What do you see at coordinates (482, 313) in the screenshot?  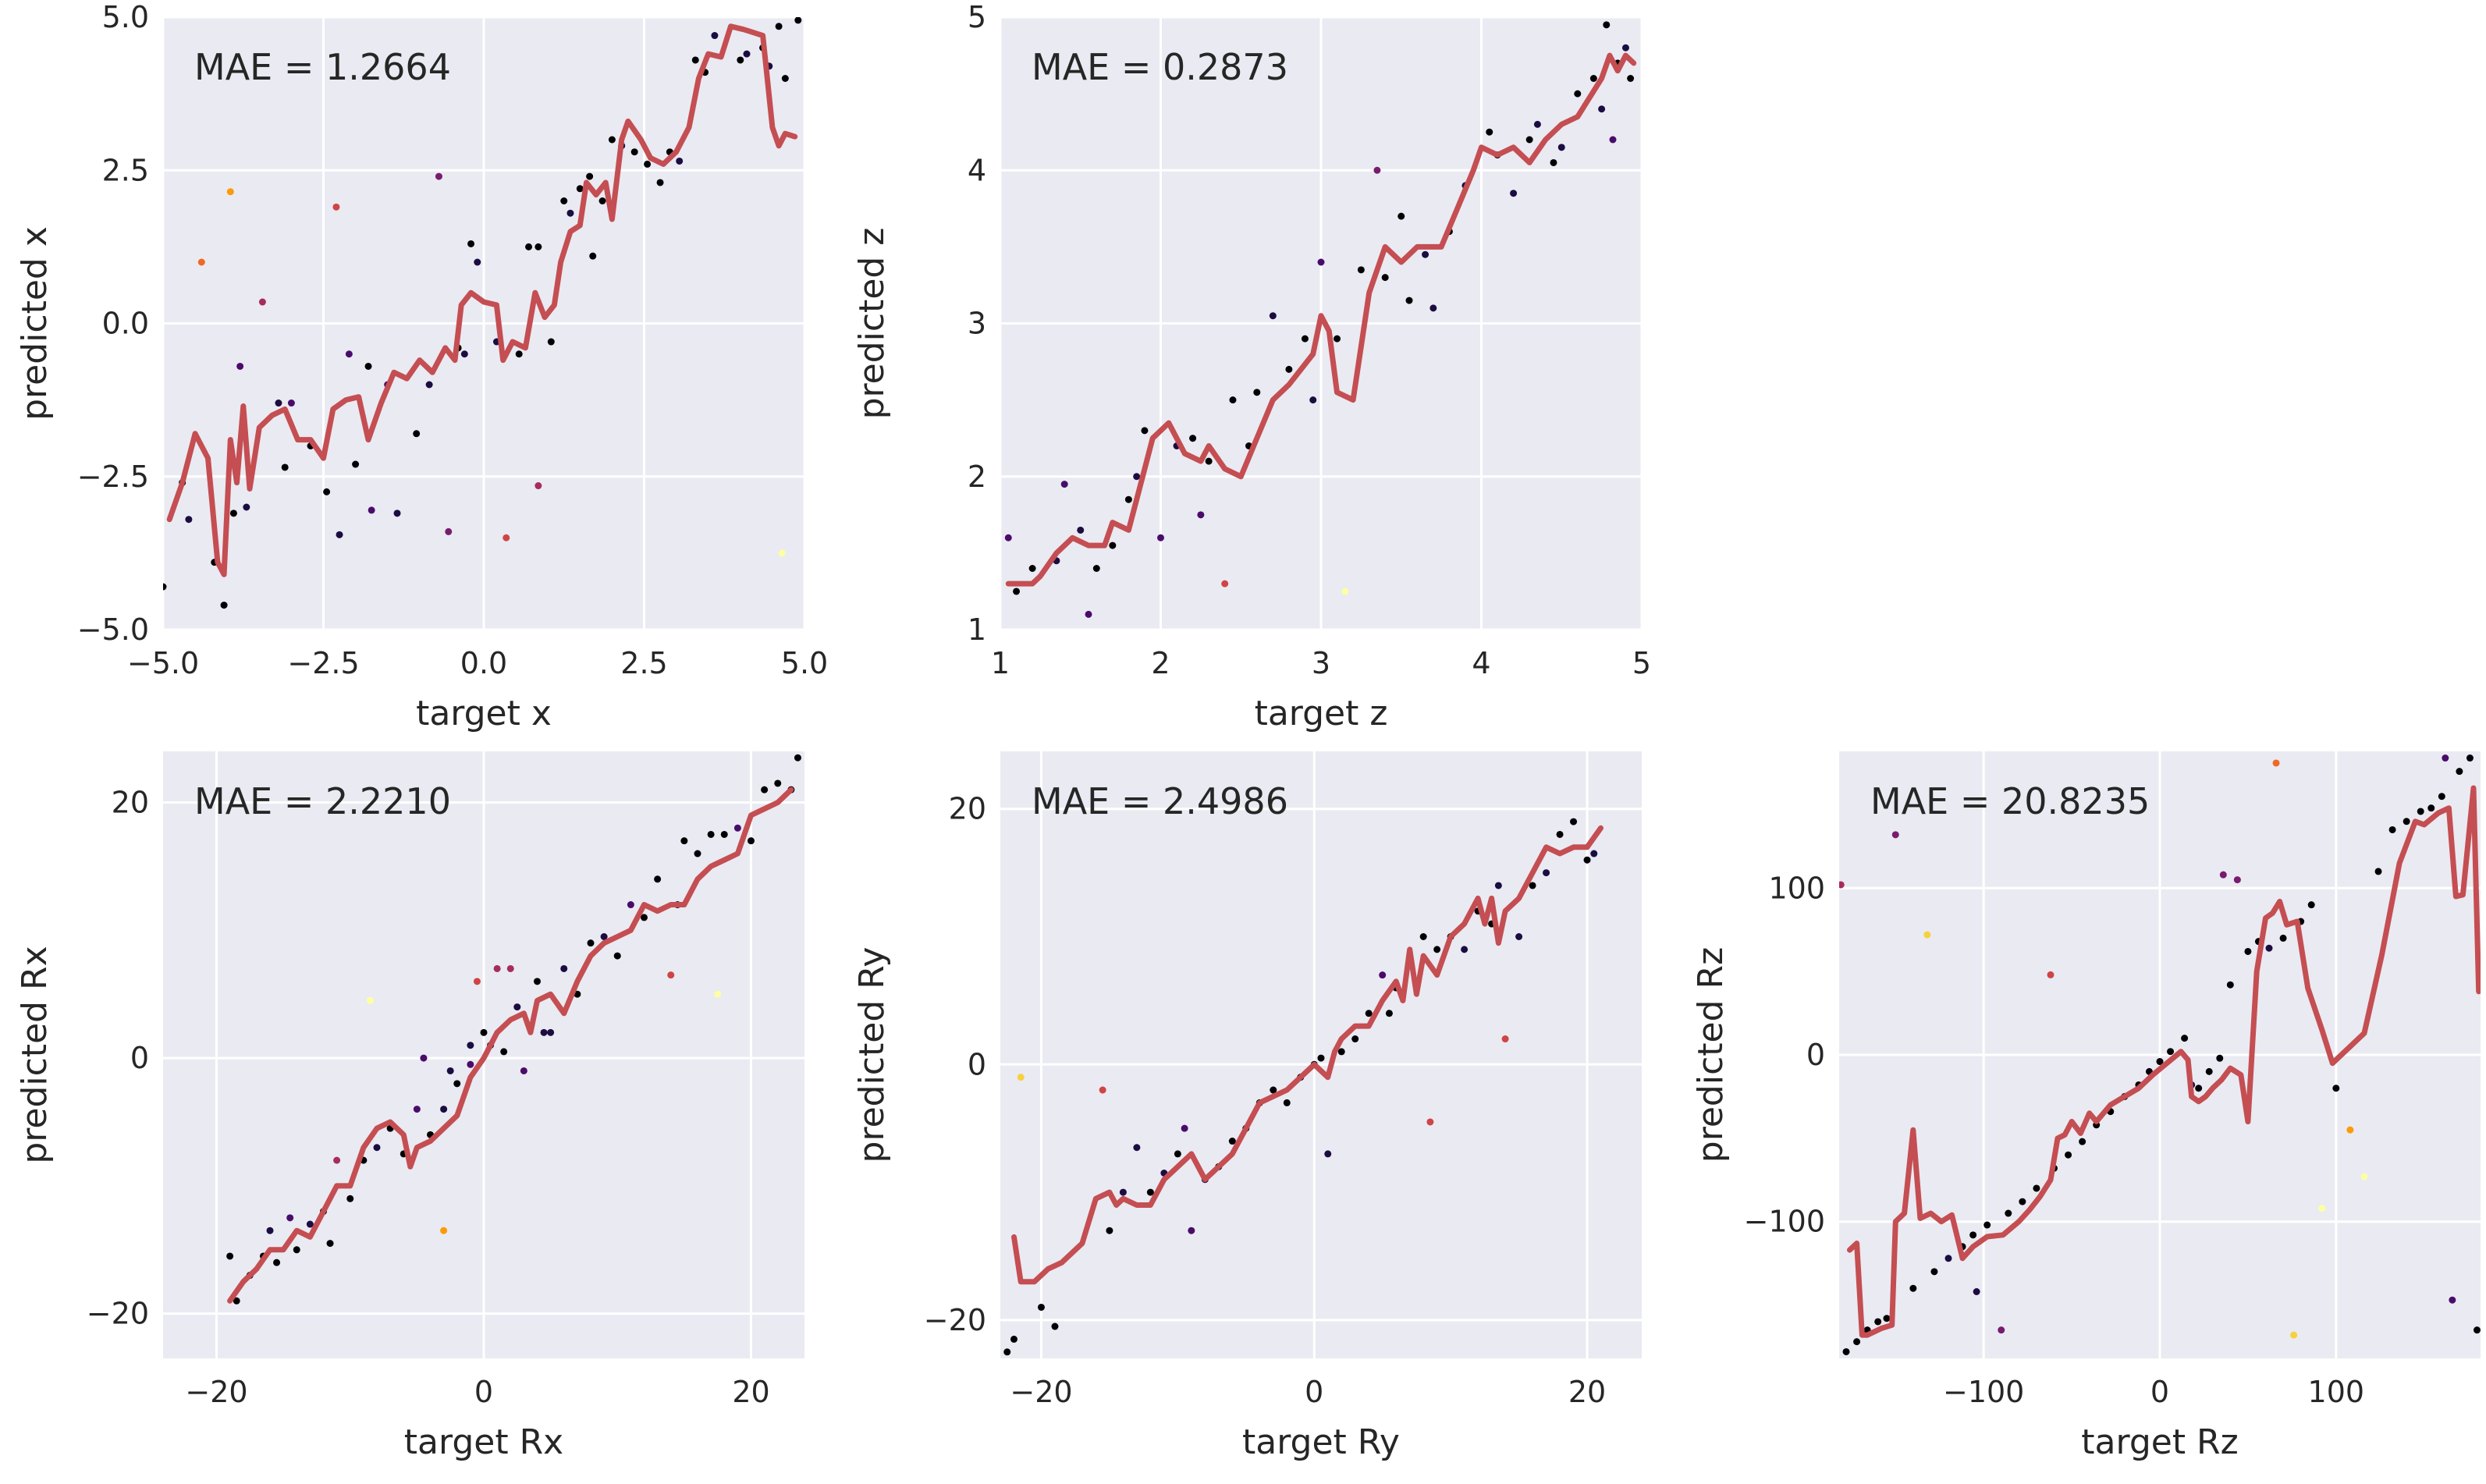 I see `data-layer` at bounding box center [482, 313].